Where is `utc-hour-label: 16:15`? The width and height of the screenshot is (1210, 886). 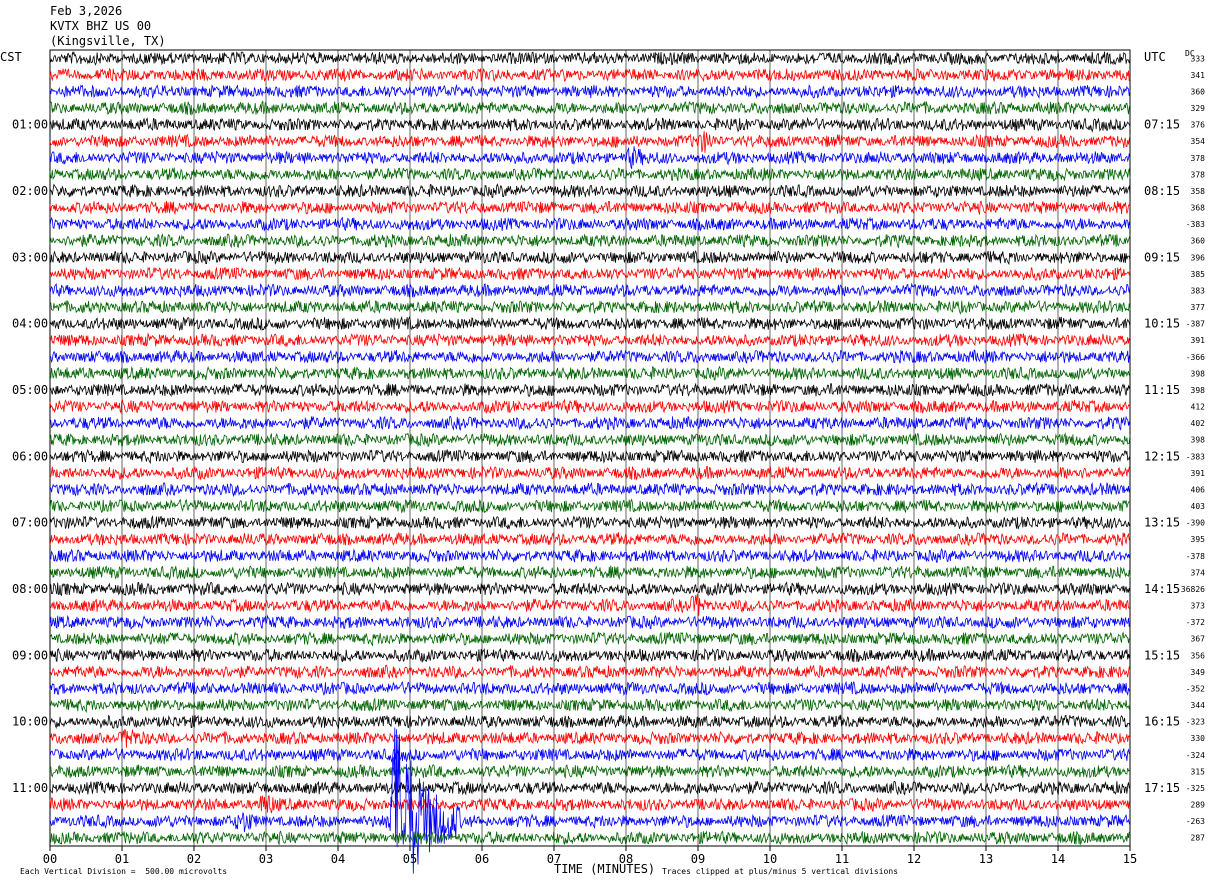 utc-hour-label: 16:15 is located at coordinates (1162, 722).